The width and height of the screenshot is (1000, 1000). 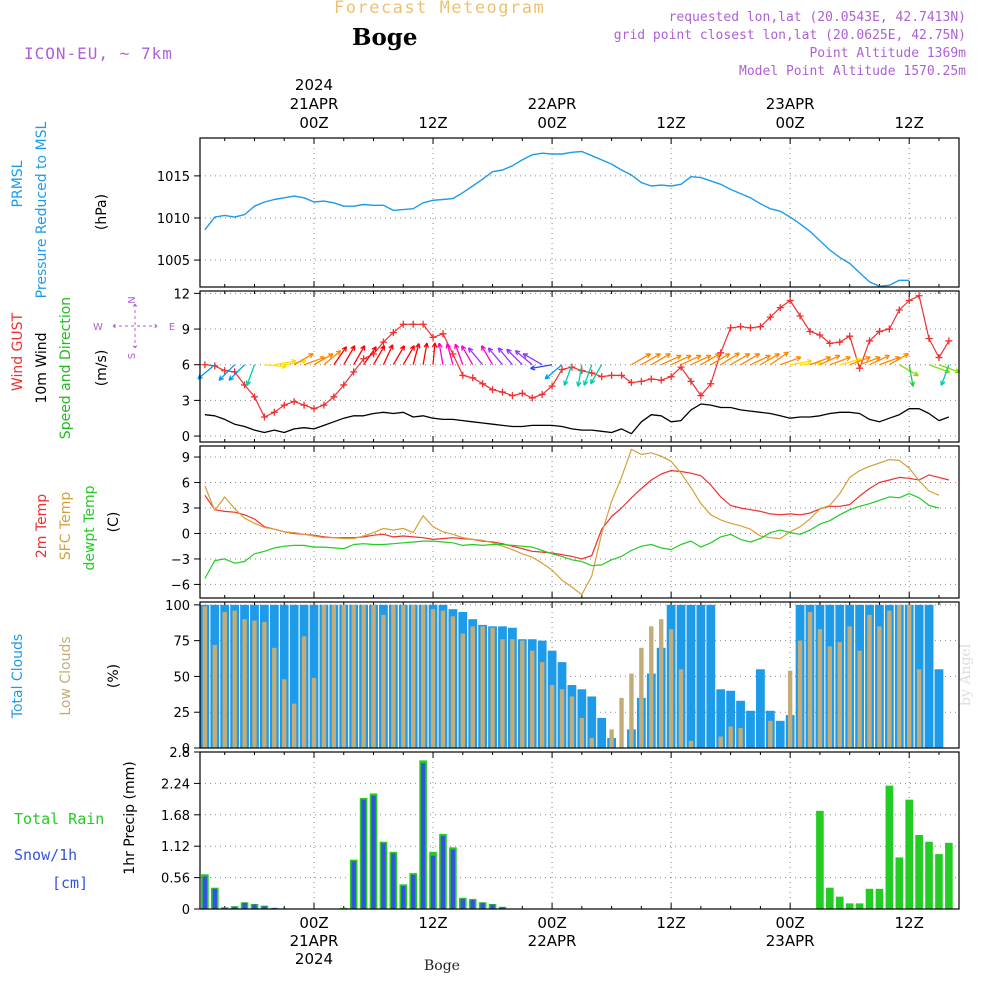 What do you see at coordinates (313, 123) in the screenshot?
I see `time-label-top: 00Z` at bounding box center [313, 123].